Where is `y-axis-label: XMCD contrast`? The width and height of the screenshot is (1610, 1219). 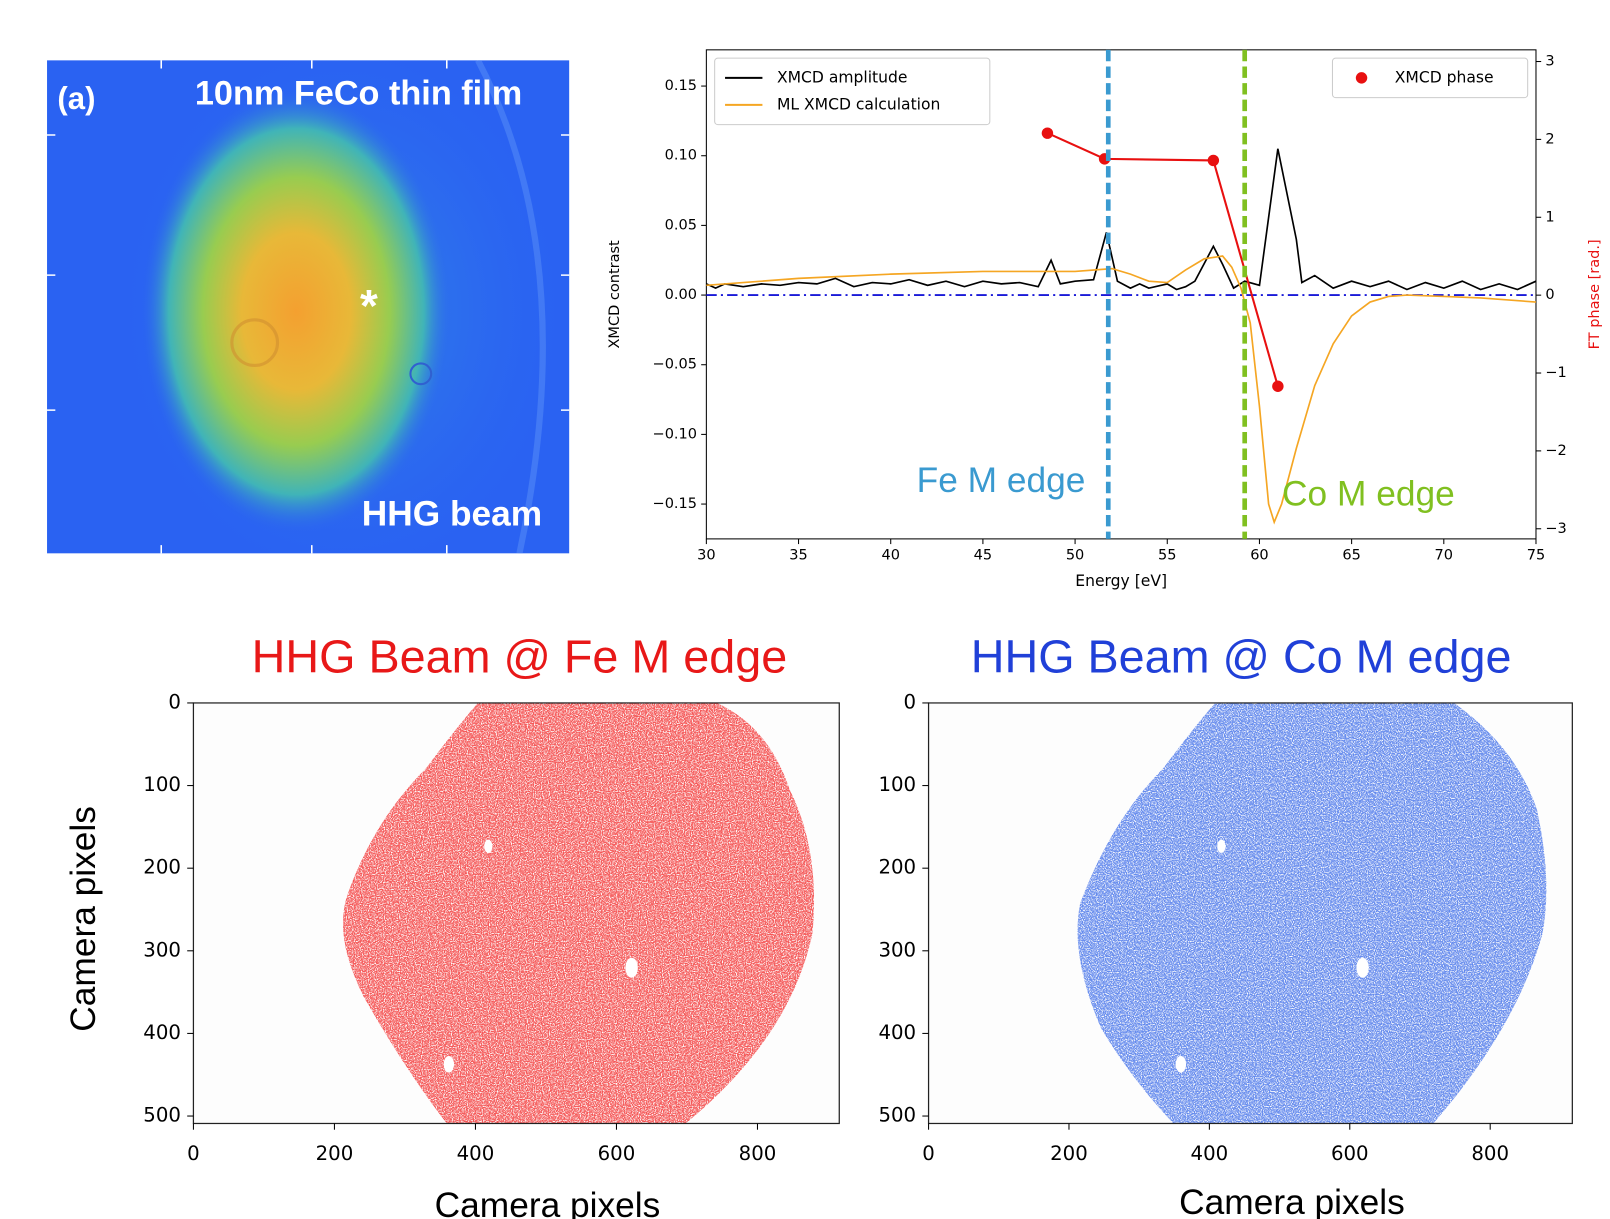
y-axis-label: XMCD contrast is located at coordinates (615, 294).